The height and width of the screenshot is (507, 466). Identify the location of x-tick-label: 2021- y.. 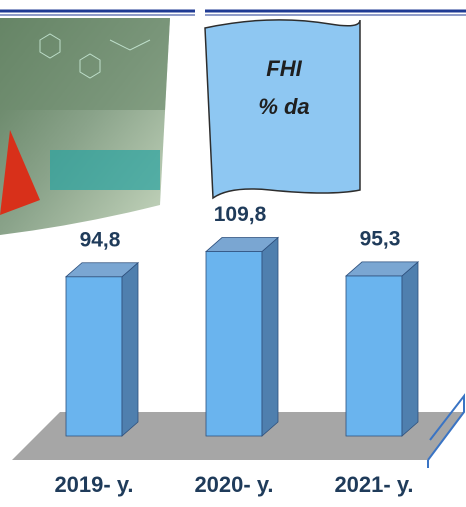
(373, 484).